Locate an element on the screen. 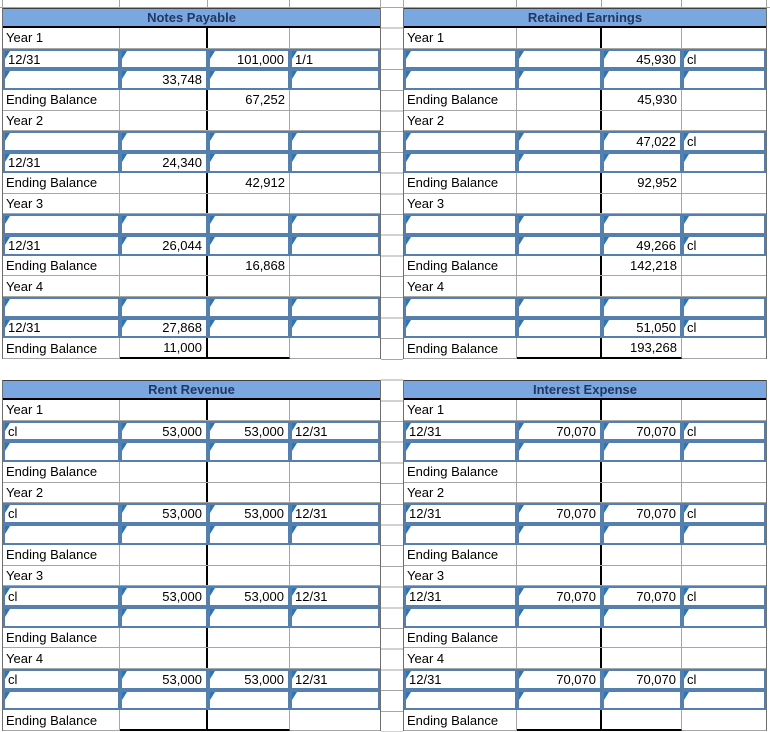 The image size is (770, 732). amount-input-cell: 26,044 is located at coordinates (164, 245).